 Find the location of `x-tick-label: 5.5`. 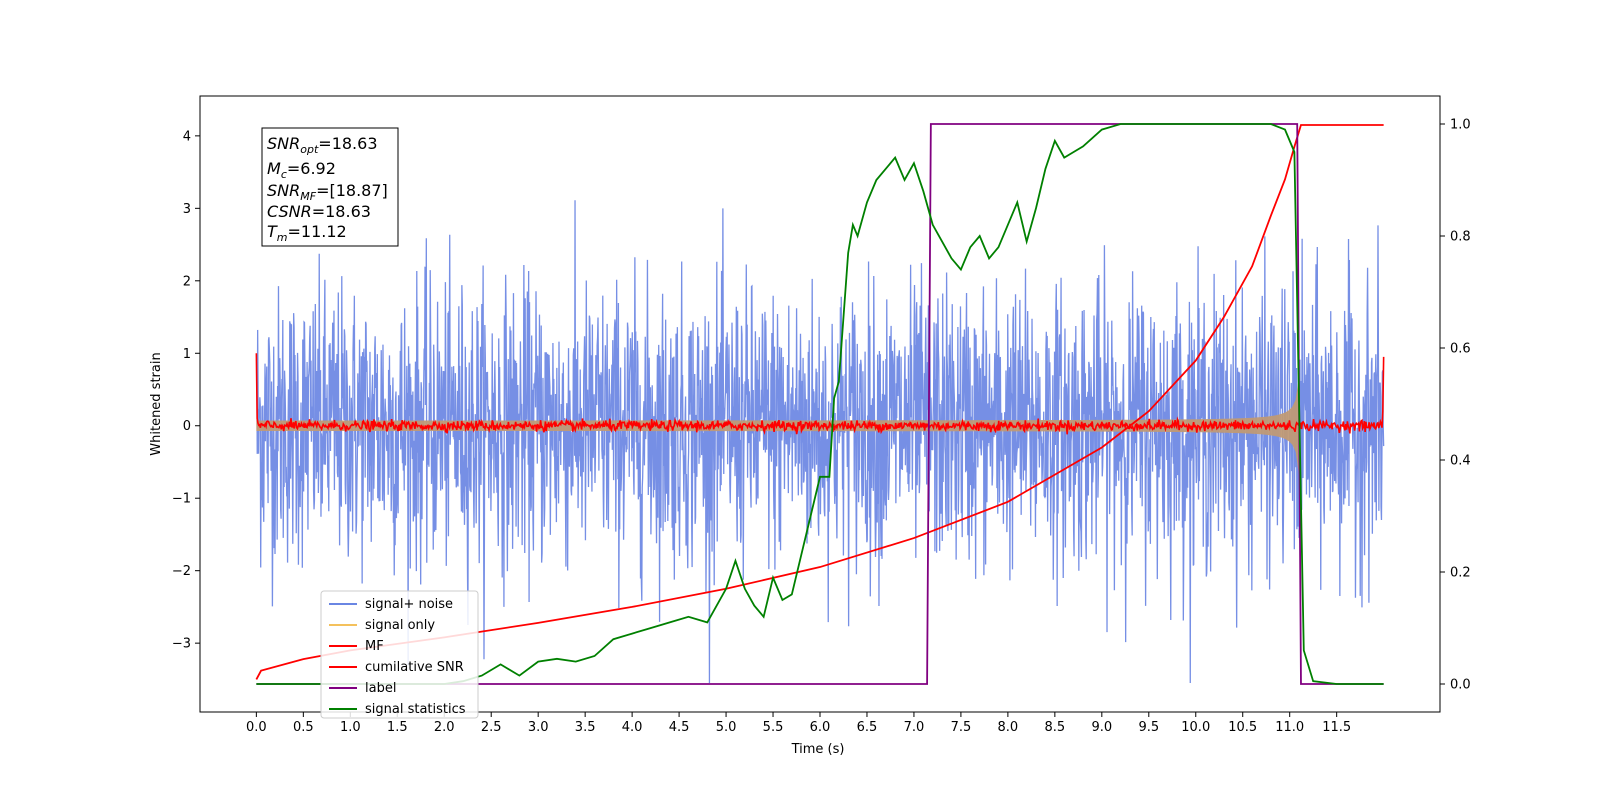

x-tick-label: 5.5 is located at coordinates (773, 727).